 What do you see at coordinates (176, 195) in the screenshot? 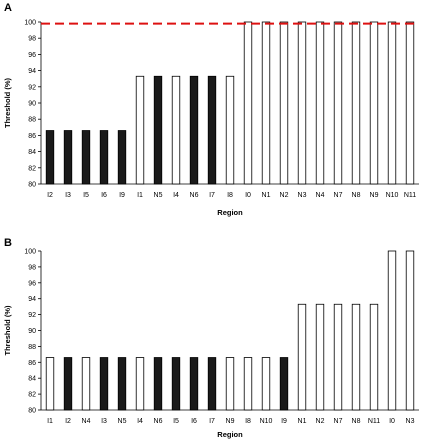
I see `x-tick-label: I4` at bounding box center [176, 195].